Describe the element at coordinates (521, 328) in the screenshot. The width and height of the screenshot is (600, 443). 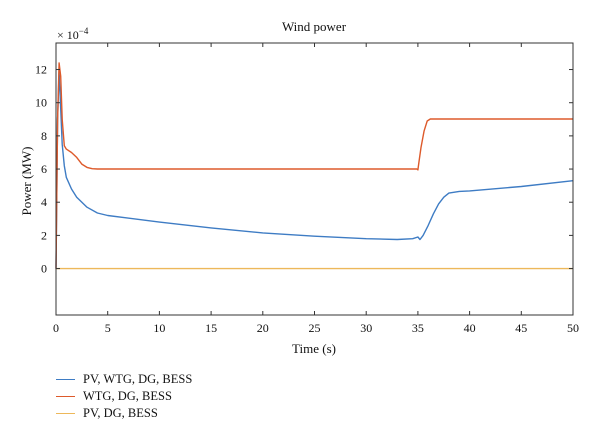
I see `x-tick-label: 45` at that location.